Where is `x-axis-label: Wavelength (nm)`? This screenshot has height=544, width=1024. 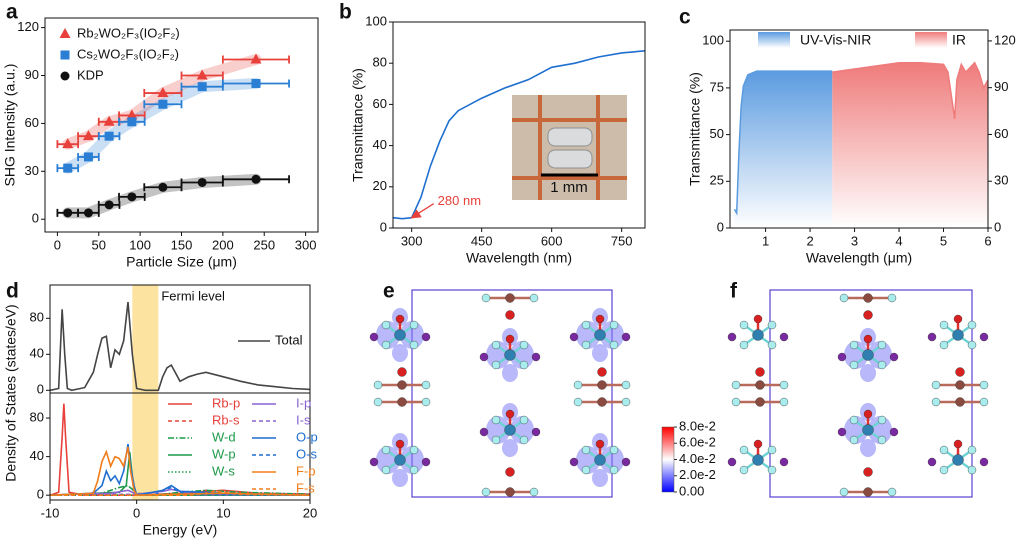 x-axis-label: Wavelength (nm) is located at coordinates (519, 258).